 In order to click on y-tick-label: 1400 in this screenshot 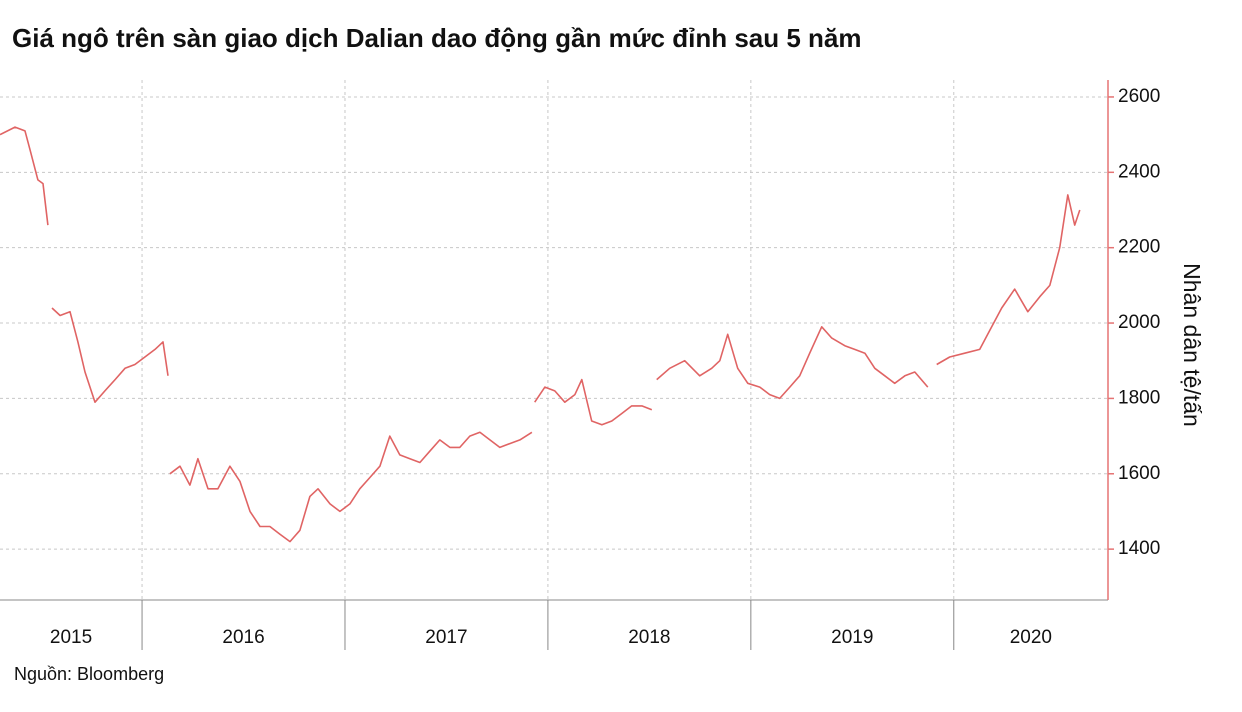, I will do `click(1139, 548)`.